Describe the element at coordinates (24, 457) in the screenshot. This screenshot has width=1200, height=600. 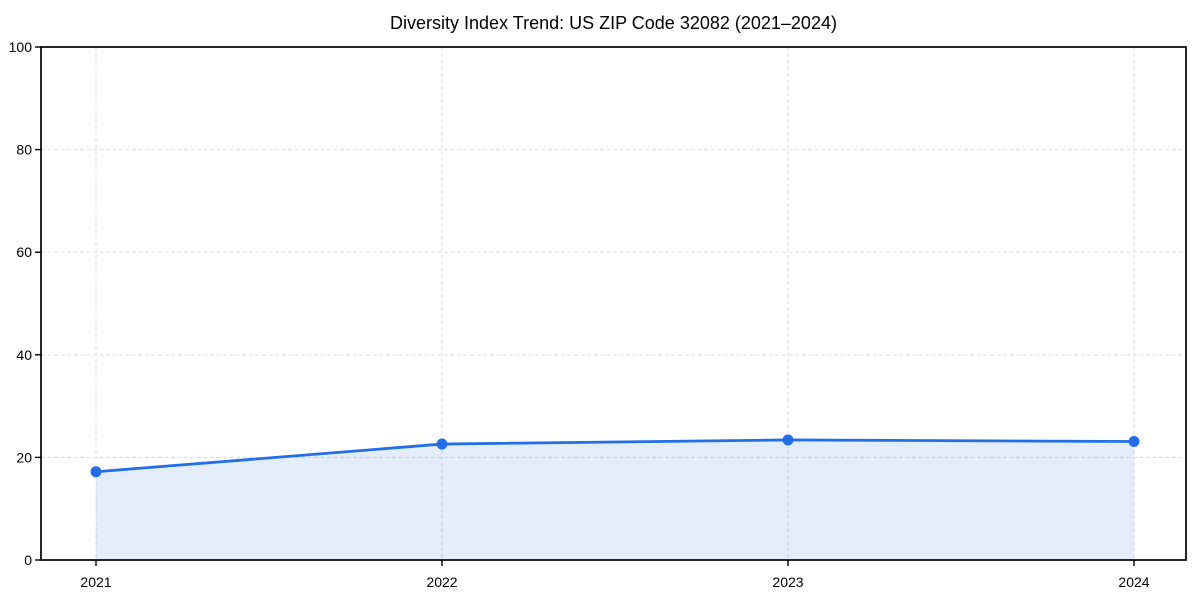
I see `y-axis-tick-label: 20` at that location.